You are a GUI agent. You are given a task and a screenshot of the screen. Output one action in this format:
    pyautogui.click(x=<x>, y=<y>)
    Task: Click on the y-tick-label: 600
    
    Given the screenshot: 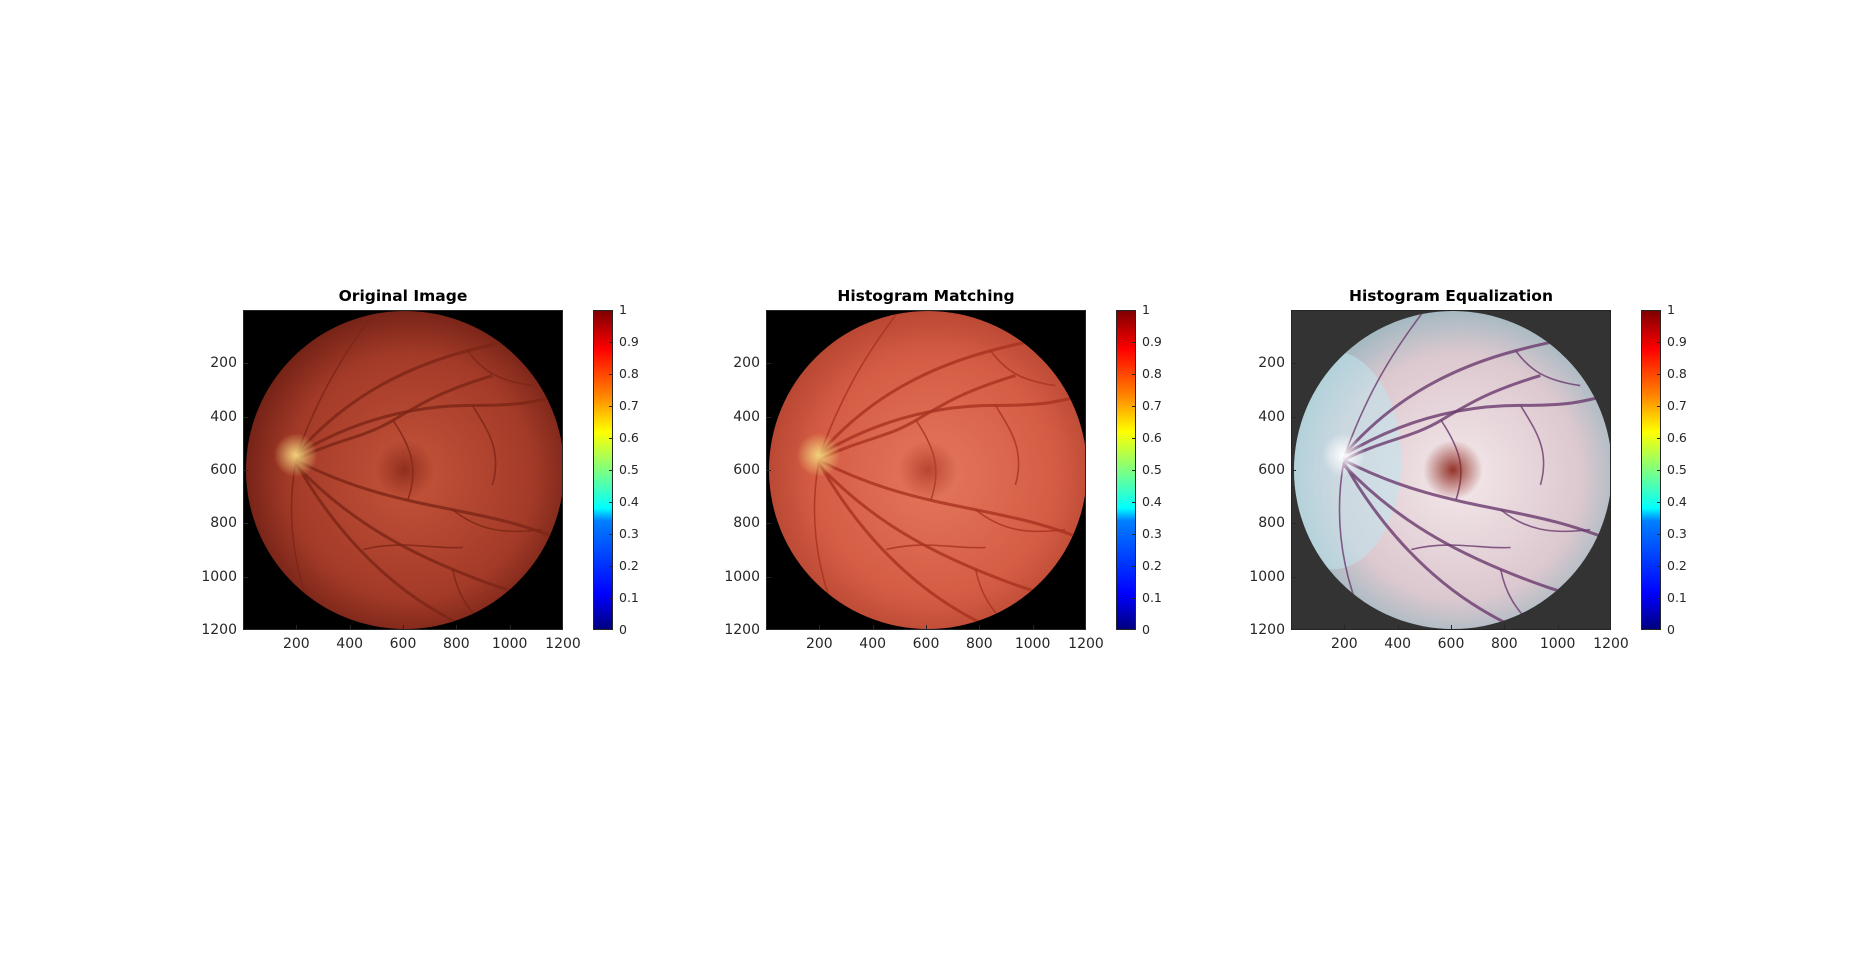 What is the action you would take?
    pyautogui.click(x=223, y=470)
    